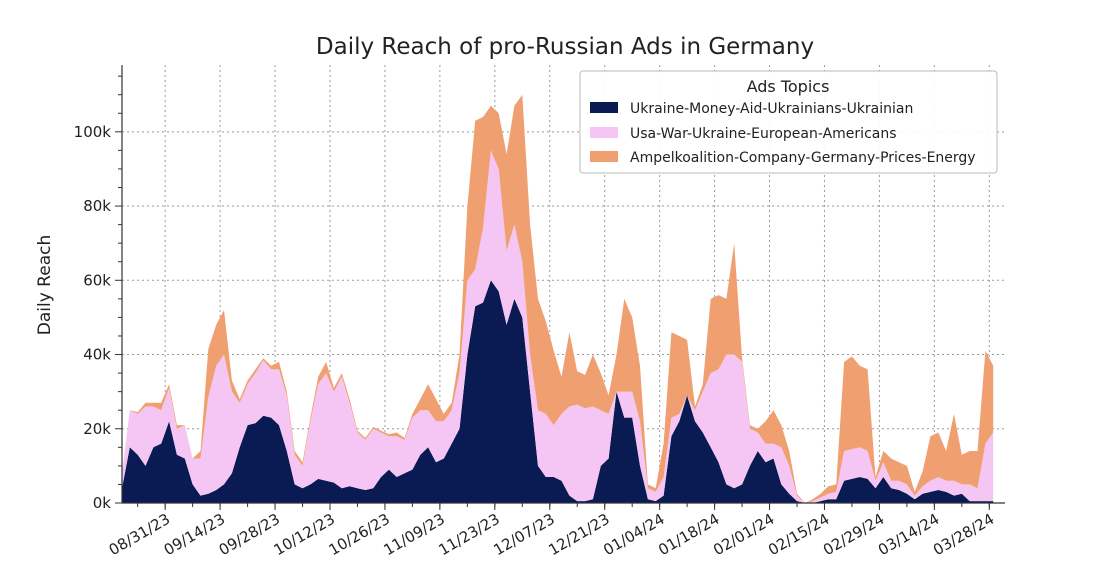 The height and width of the screenshot is (588, 1104). Describe the element at coordinates (523, 534) in the screenshot. I see `x-tick-label: 12/07/23` at that location.